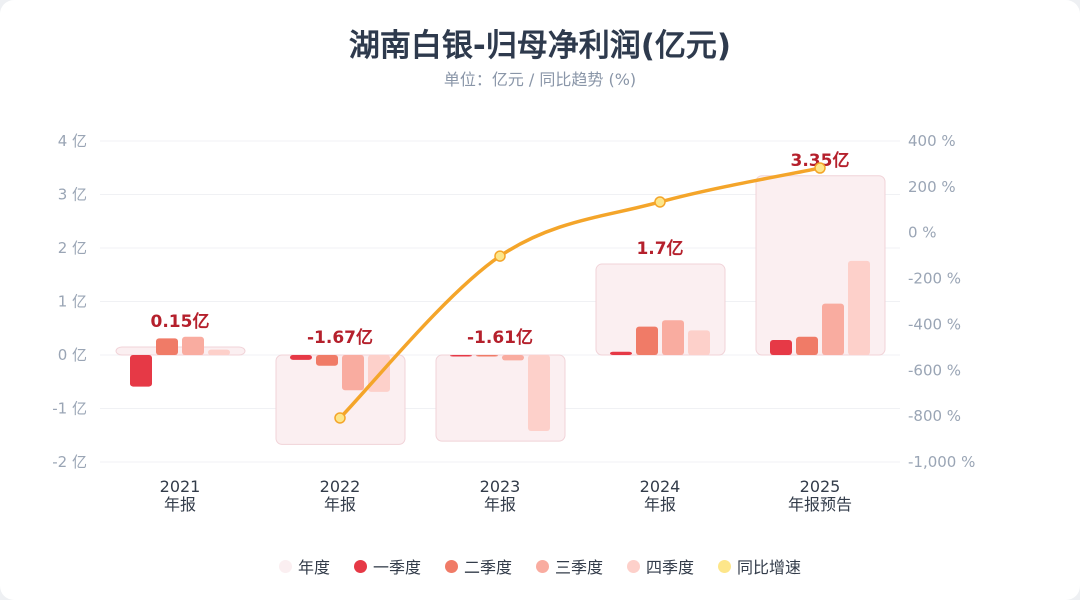 Image resolution: width=1080 pixels, height=600 pixels. I want to click on legend-item-yoy: 同比增速, so click(759, 566).